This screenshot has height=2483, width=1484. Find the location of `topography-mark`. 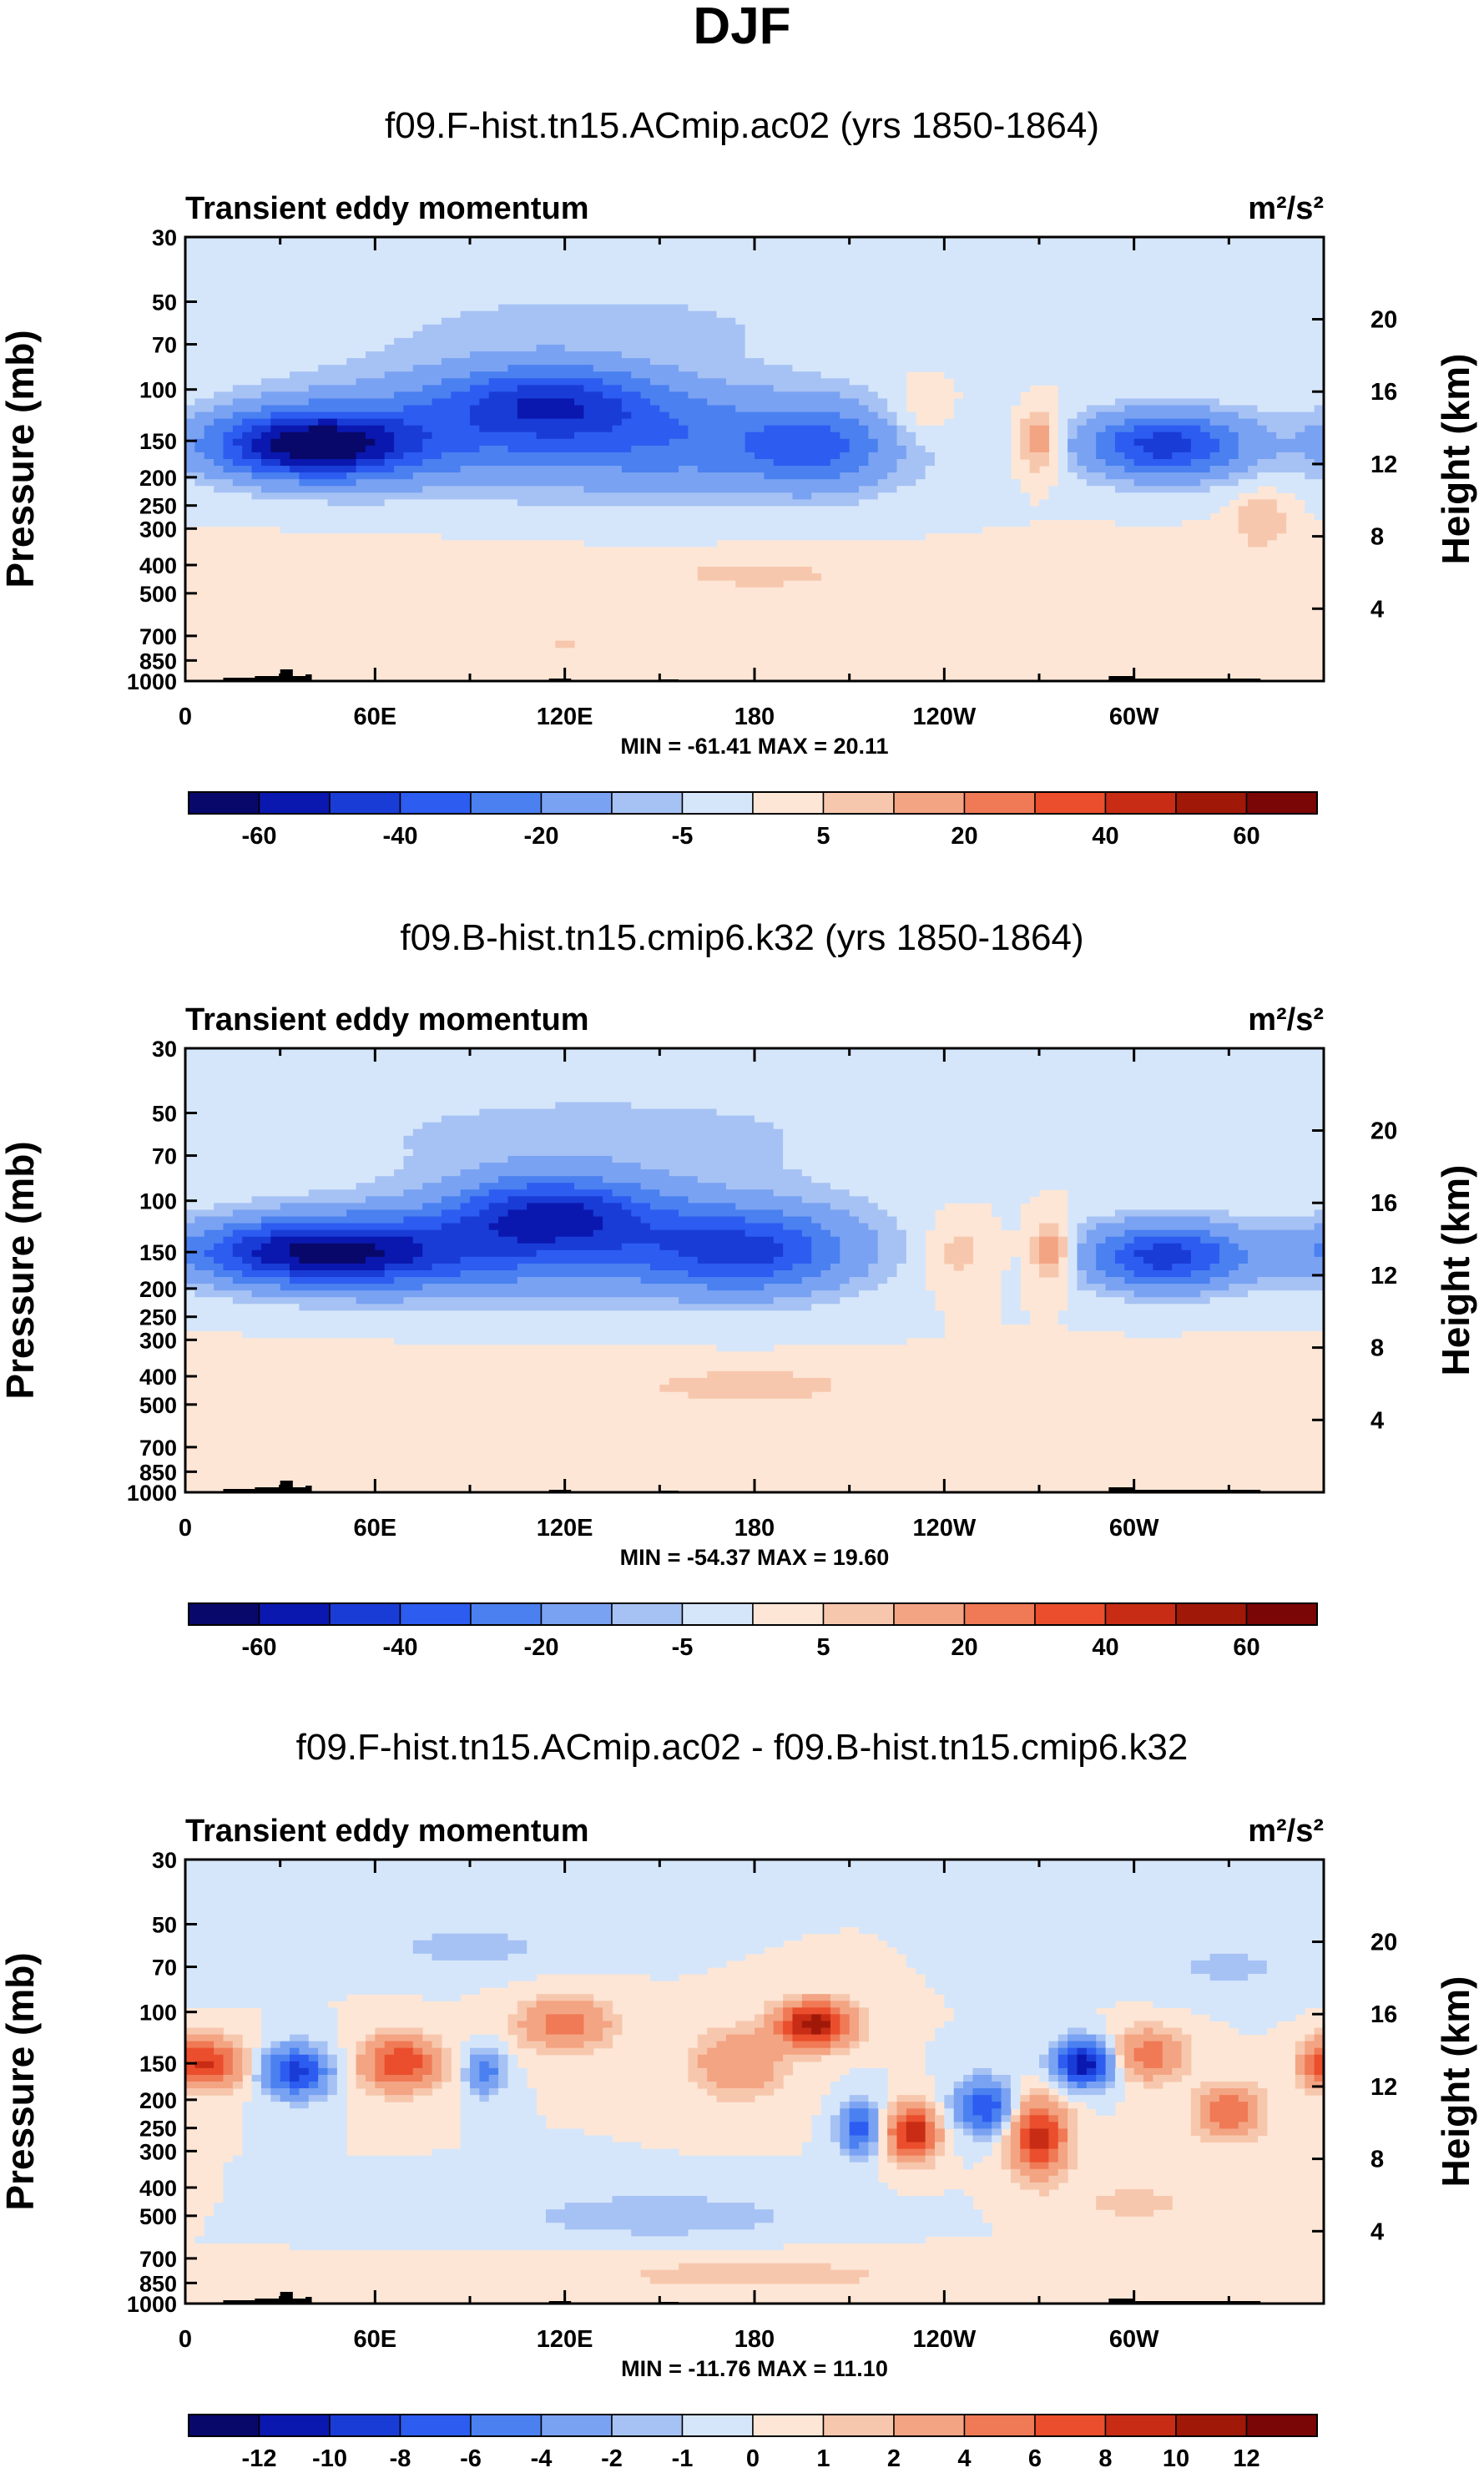

topography-mark is located at coordinates (1121, 678).